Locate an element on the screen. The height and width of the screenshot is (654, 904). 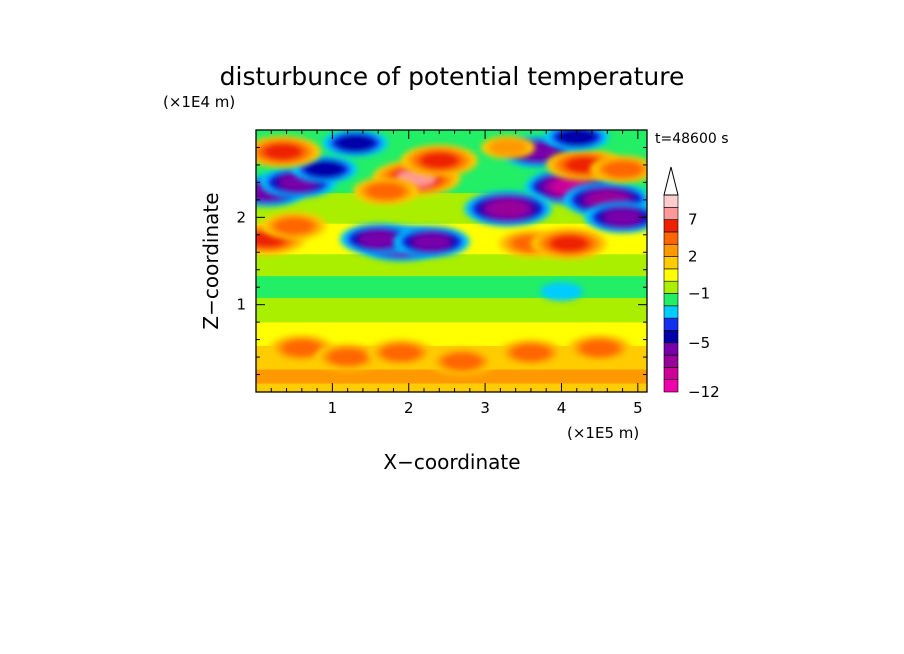
x-tick-label: 3 is located at coordinates (485, 408).